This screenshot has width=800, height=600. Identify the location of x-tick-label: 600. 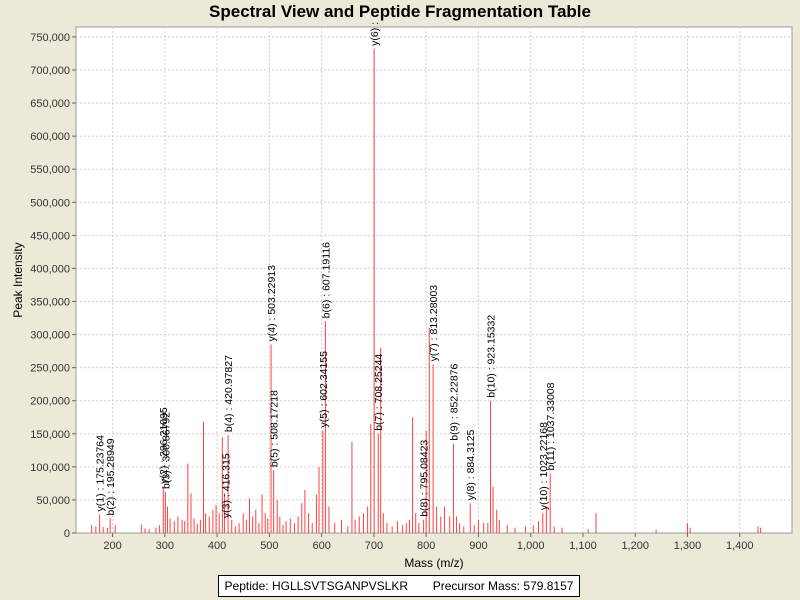
(321, 546).